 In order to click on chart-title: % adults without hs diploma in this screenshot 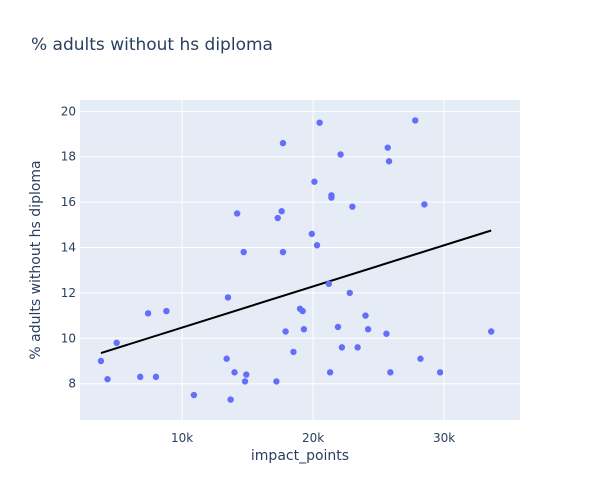, I will do `click(152, 45)`.